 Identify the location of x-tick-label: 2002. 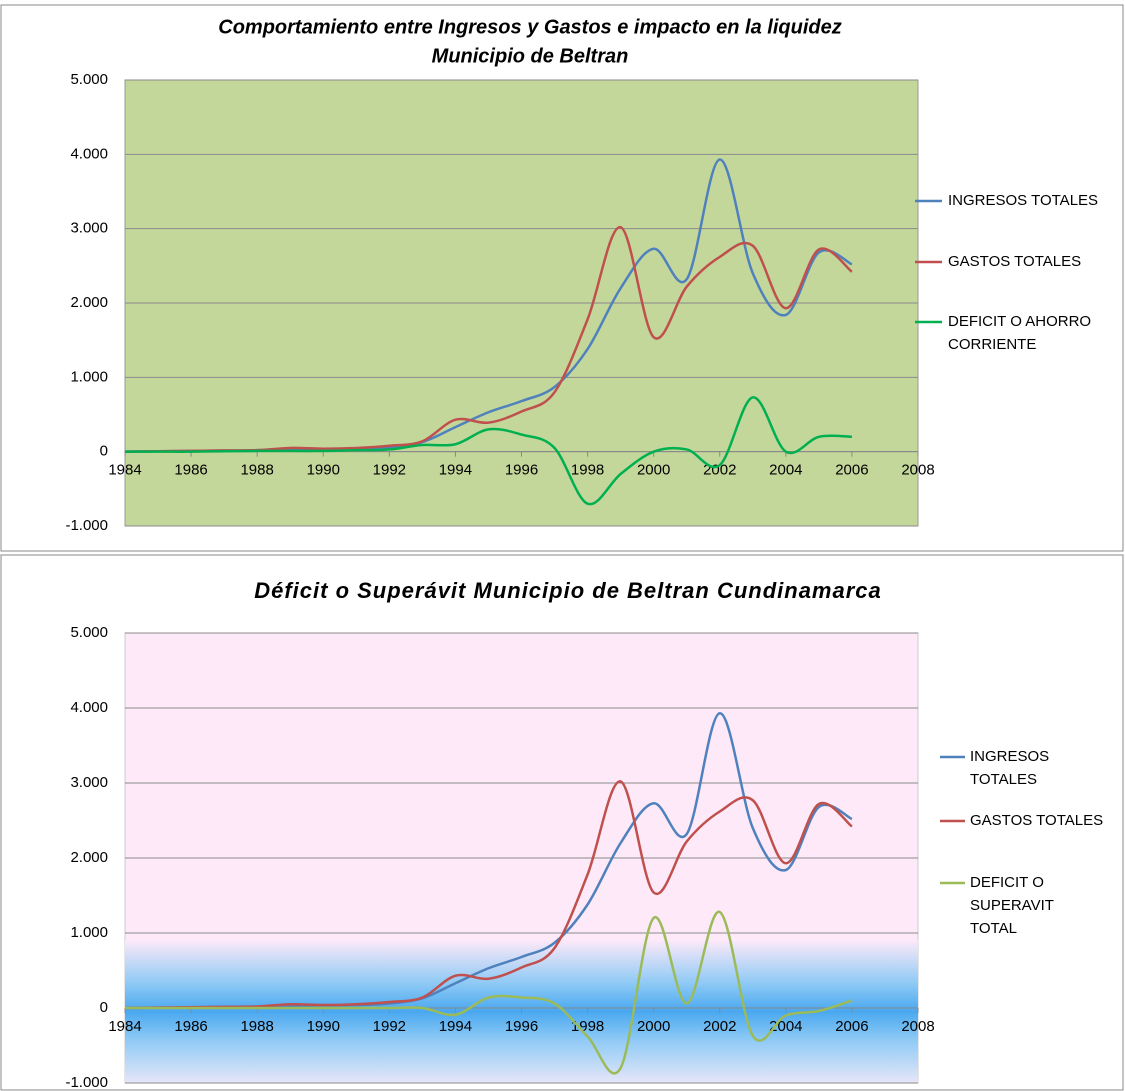
(719, 1026).